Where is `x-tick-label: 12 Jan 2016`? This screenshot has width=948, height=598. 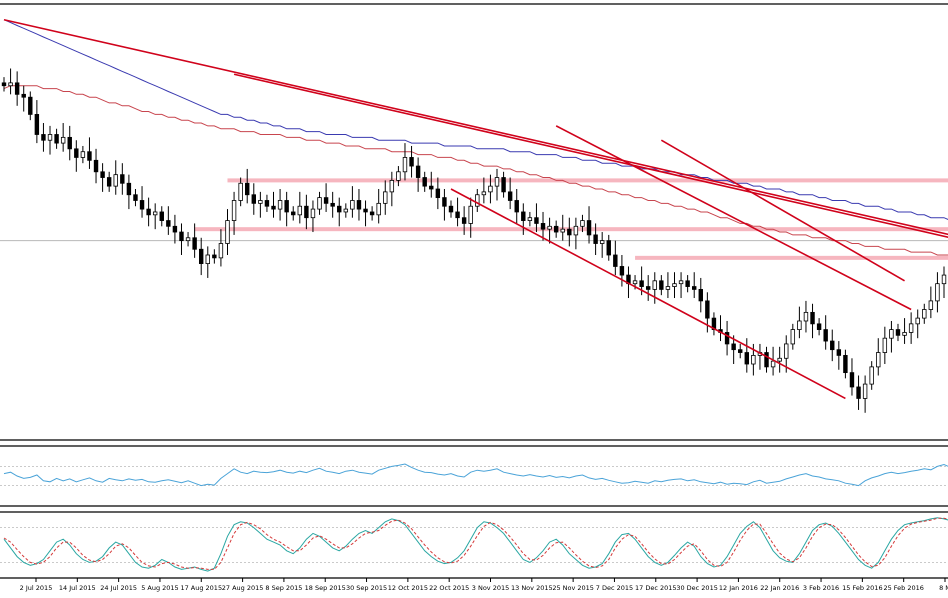
x-tick-label: 12 Jan 2016 is located at coordinates (738, 588).